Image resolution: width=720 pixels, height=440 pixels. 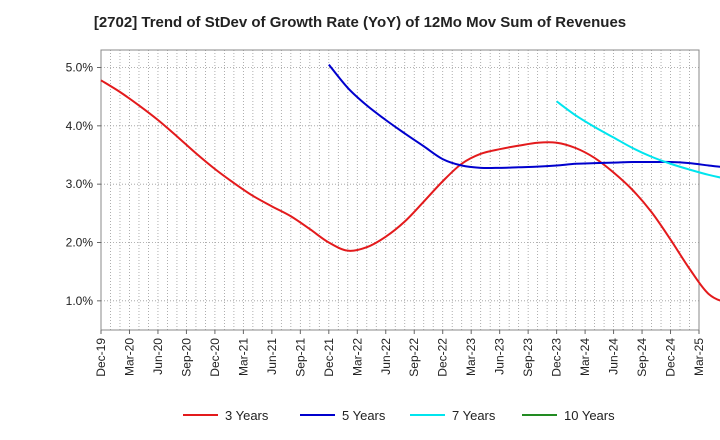 I want to click on y-tick-label: 5.0%, so click(x=80, y=68).